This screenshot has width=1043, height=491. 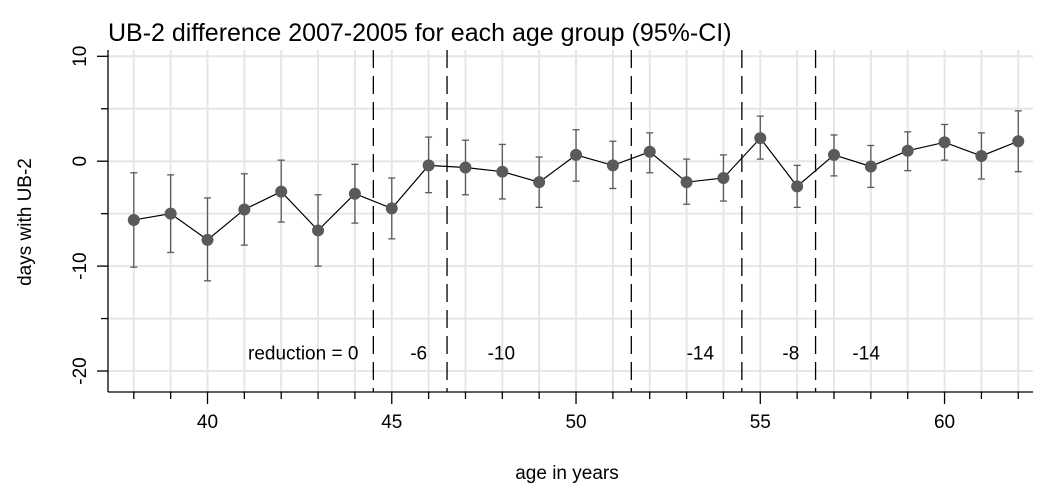 I want to click on y-tick-label: 10, so click(x=80, y=56).